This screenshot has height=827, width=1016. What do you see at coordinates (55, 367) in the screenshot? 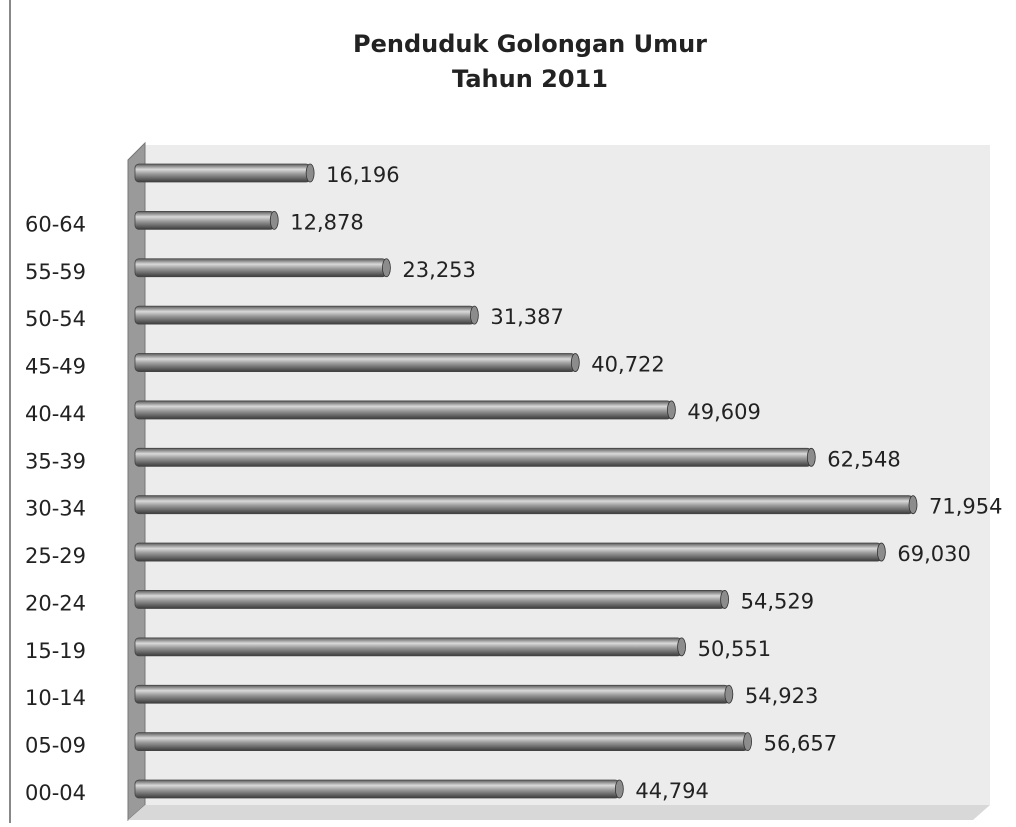
I see `y-tick-label: 45-49` at bounding box center [55, 367].